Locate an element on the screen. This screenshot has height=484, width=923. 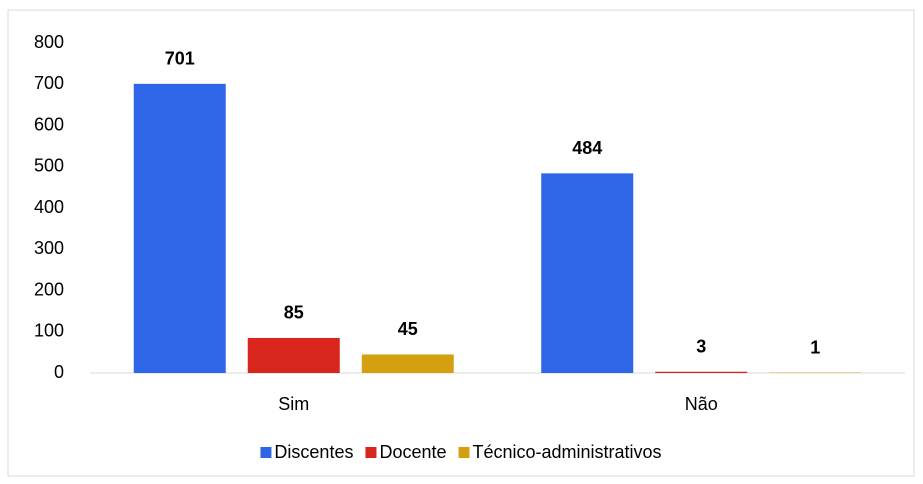
y-tick-label: 500 is located at coordinates (49, 166).